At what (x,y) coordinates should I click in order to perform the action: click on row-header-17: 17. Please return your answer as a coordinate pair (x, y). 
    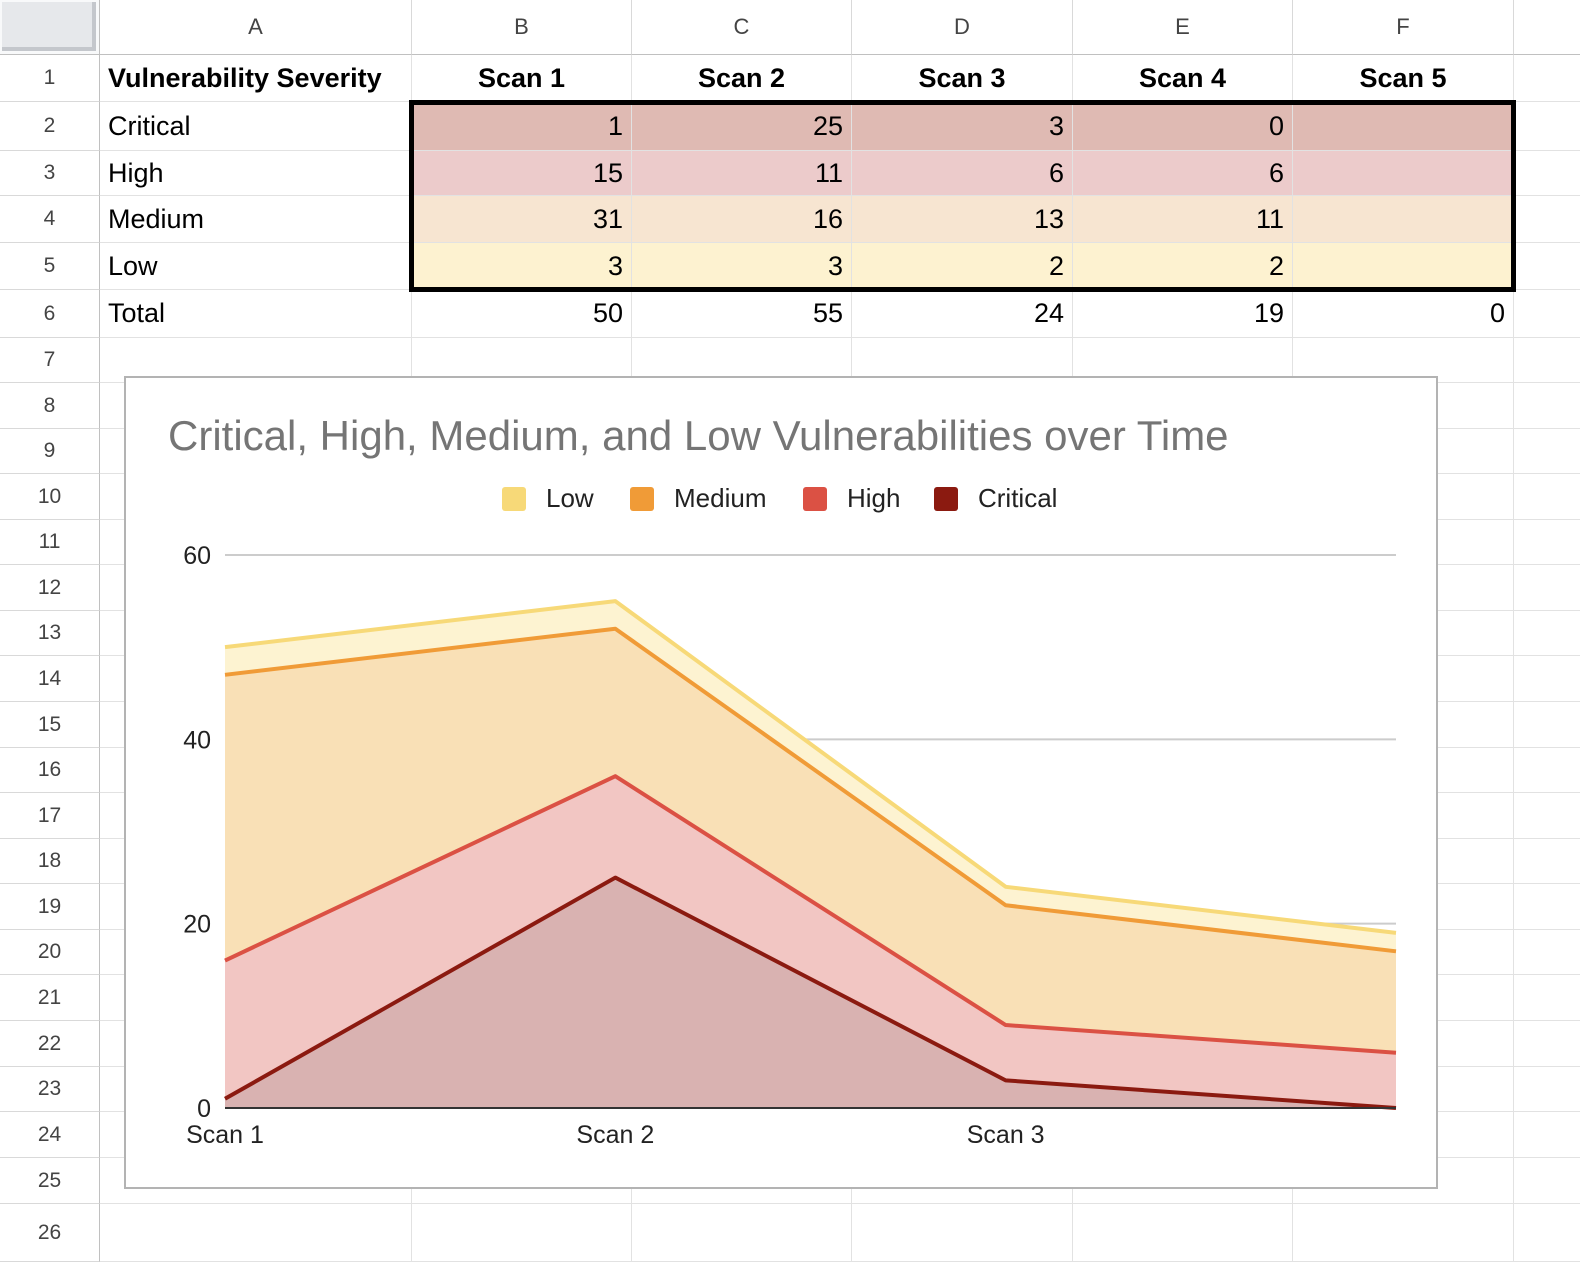
    Looking at the image, I should click on (50, 816).